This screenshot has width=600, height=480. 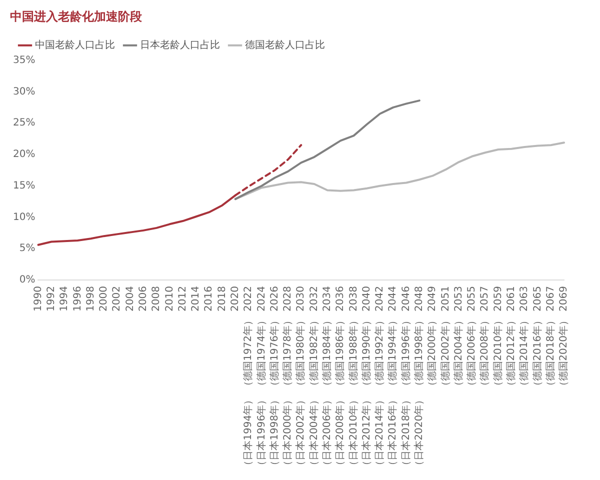 I want to click on x-tick-label: 2065 （德国2016年）, so click(x=537, y=338).